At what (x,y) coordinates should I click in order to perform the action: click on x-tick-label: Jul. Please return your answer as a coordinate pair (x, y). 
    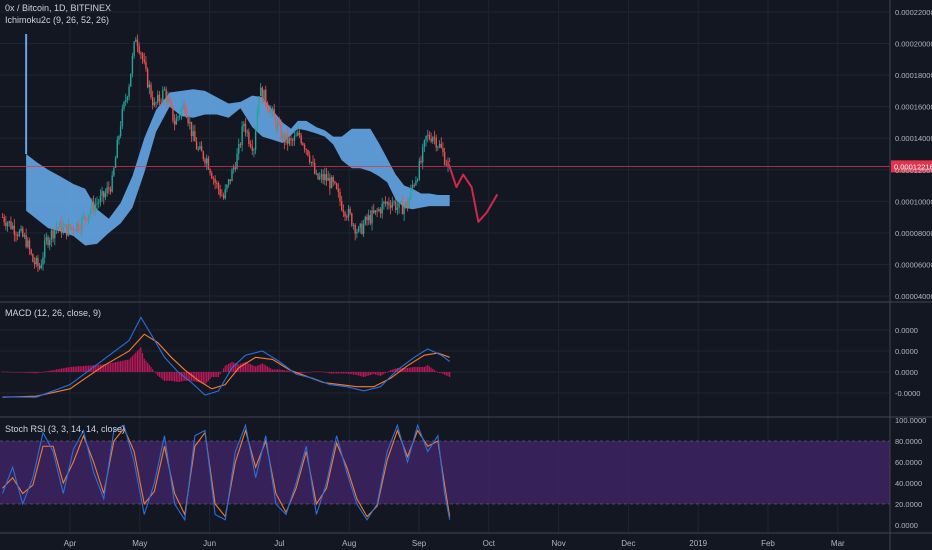
    Looking at the image, I should click on (279, 543).